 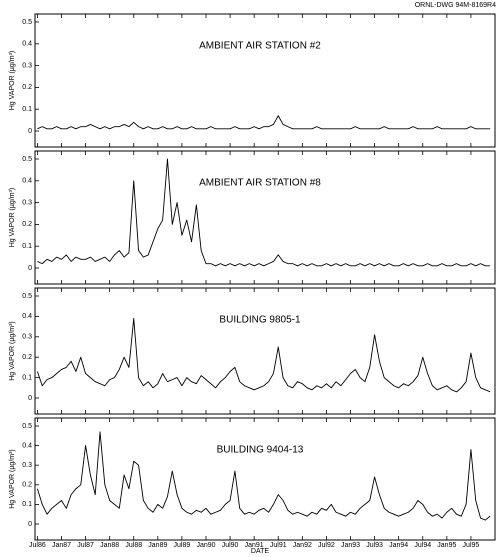 I want to click on x-tick-label: Jan88, so click(x=109, y=545).